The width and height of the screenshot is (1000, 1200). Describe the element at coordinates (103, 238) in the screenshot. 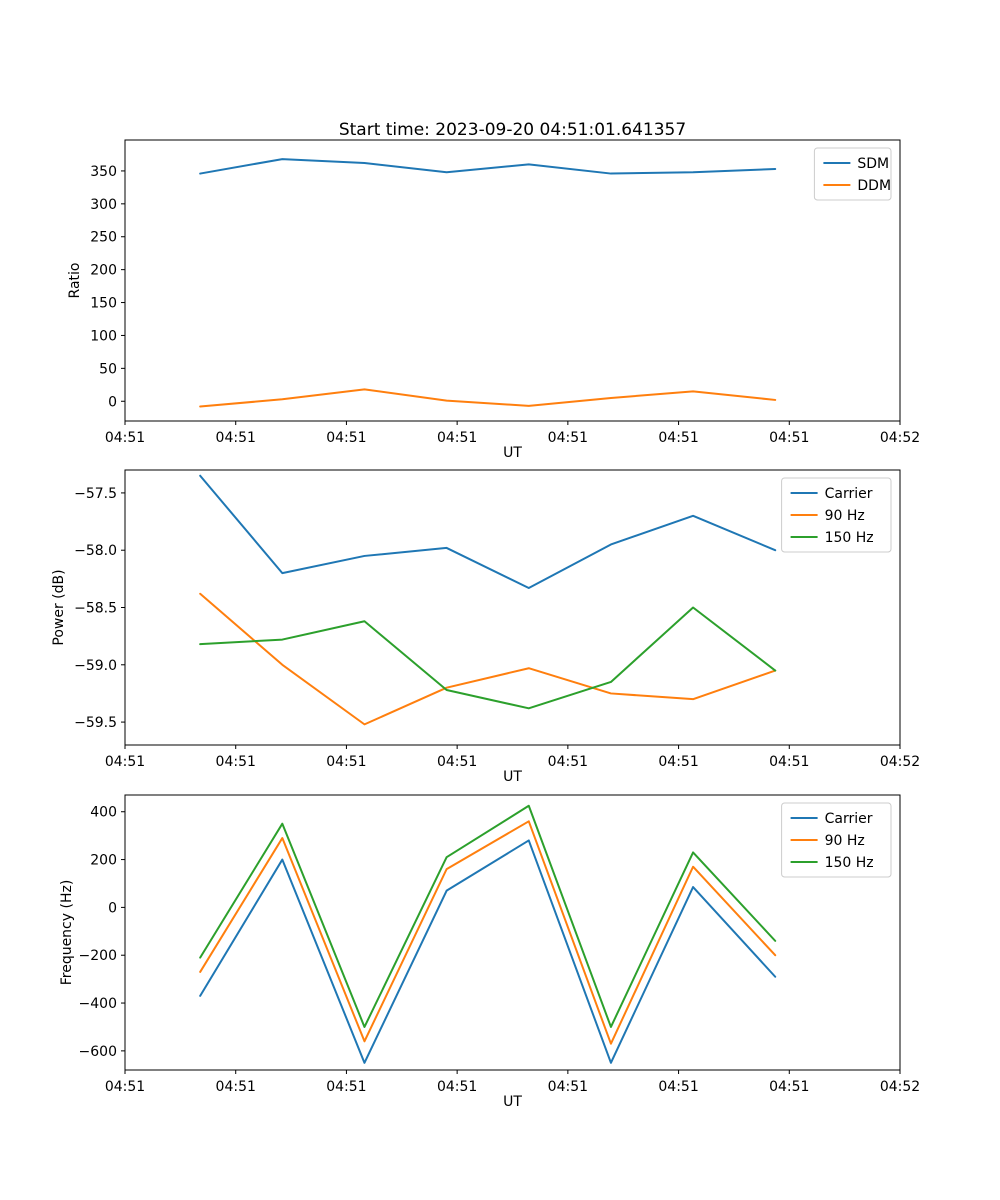

I see `y-tick-label: 250` at that location.